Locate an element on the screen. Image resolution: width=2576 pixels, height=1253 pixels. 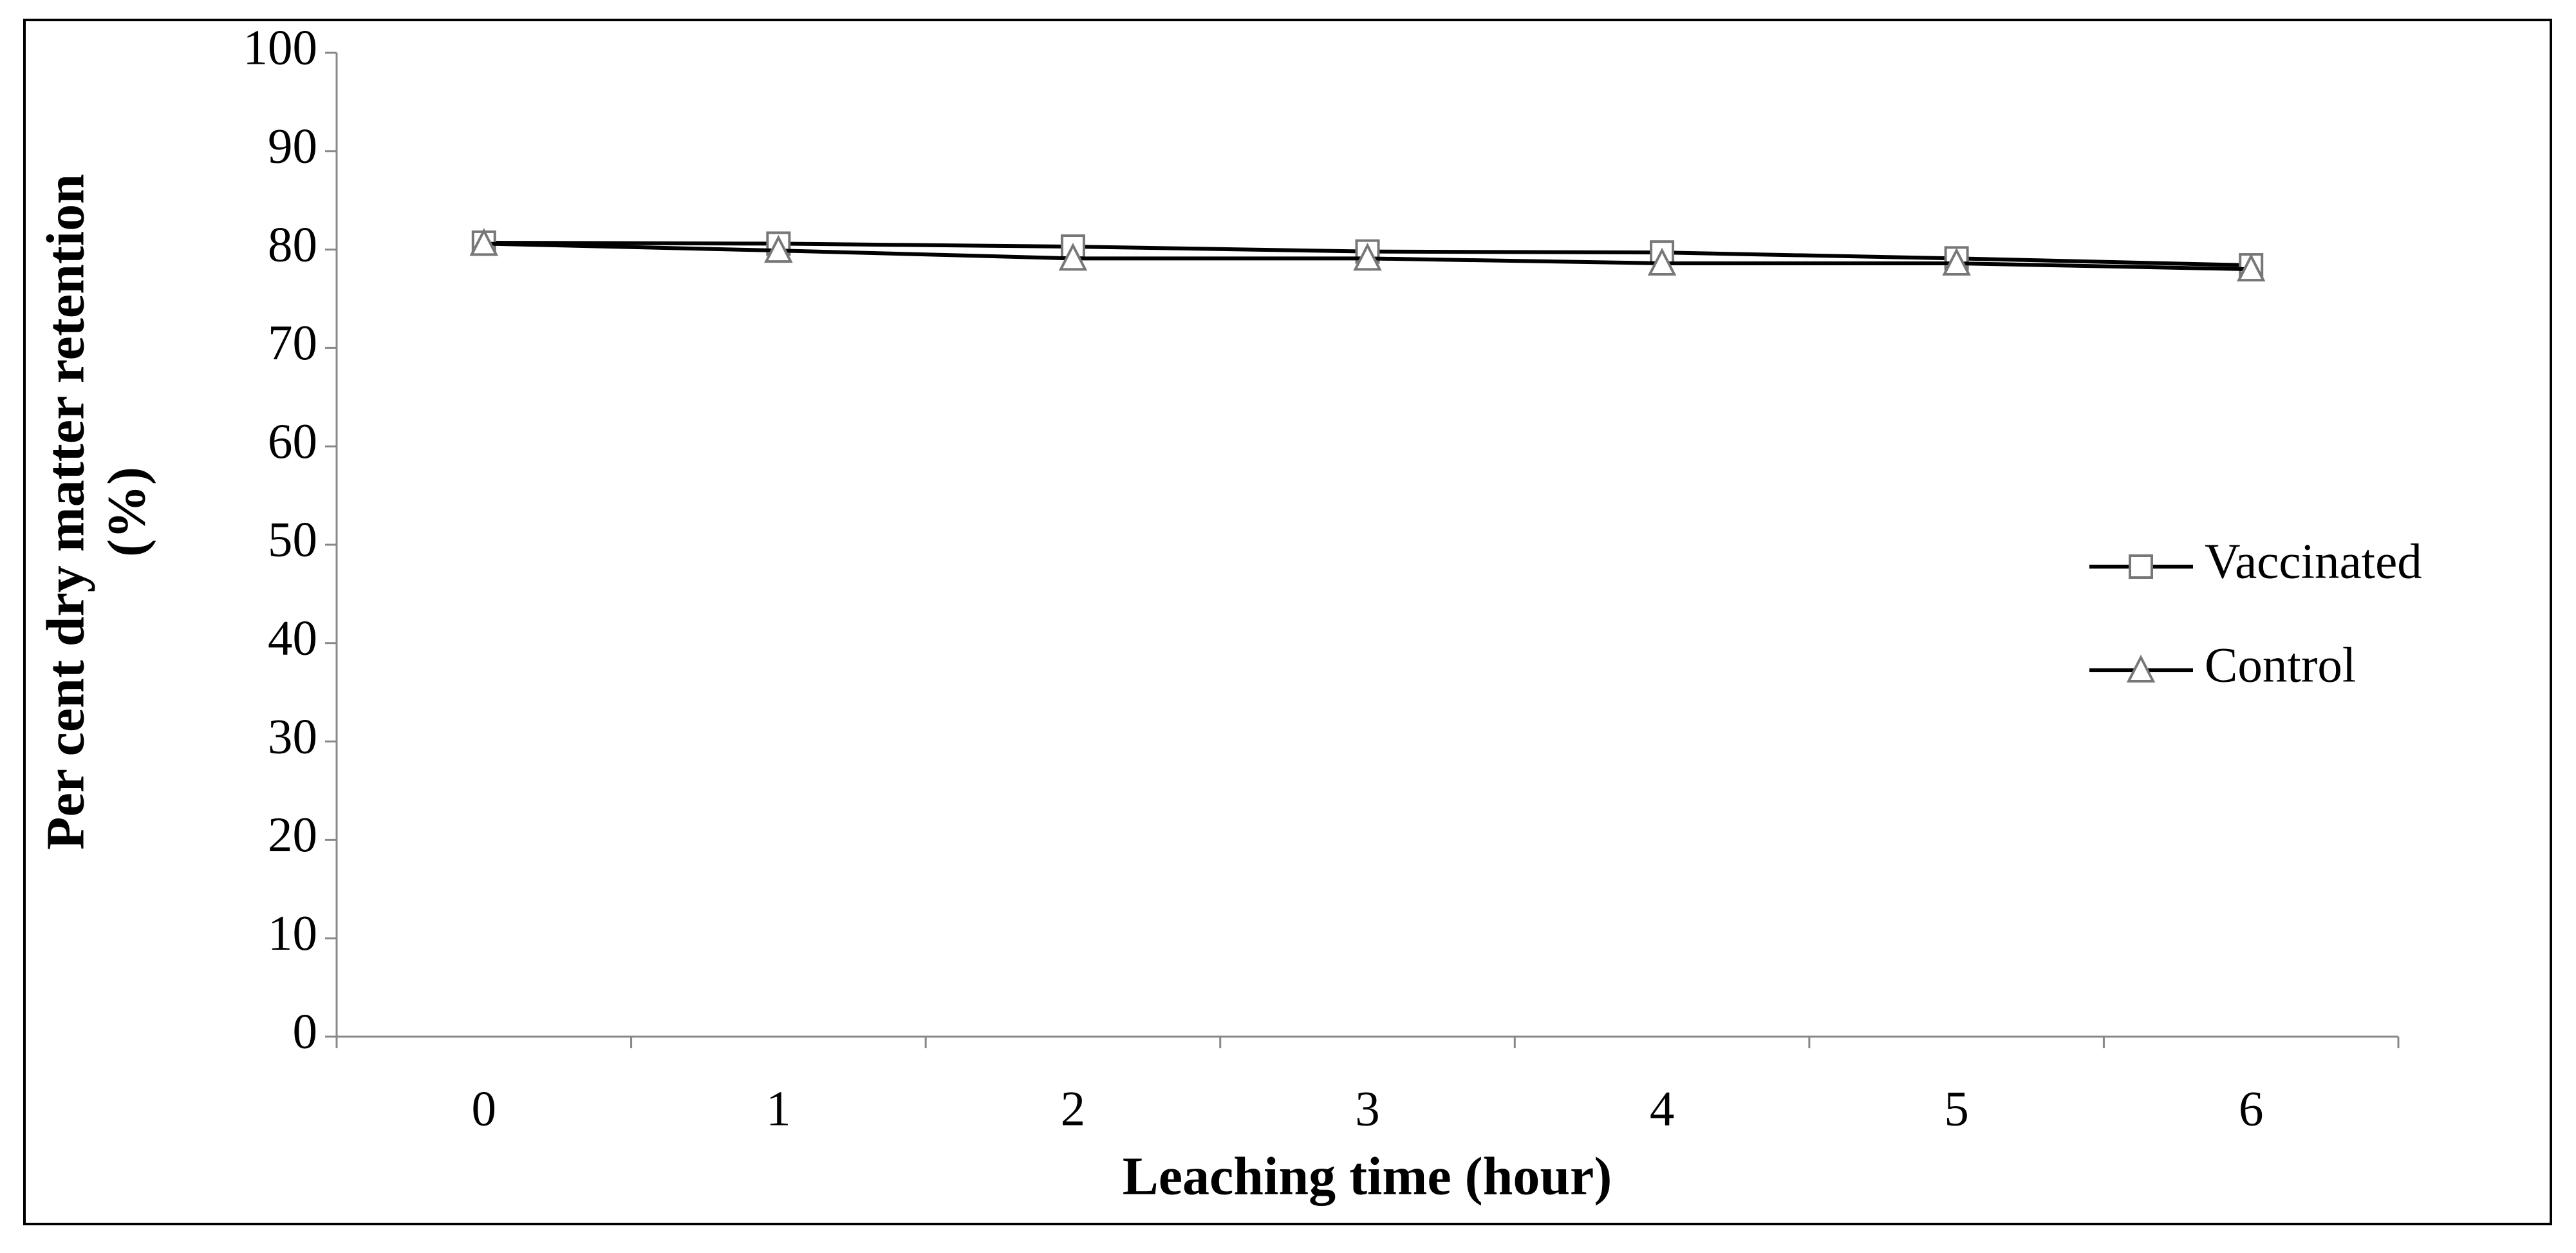
y-tick-label: 100 is located at coordinates (280, 47).